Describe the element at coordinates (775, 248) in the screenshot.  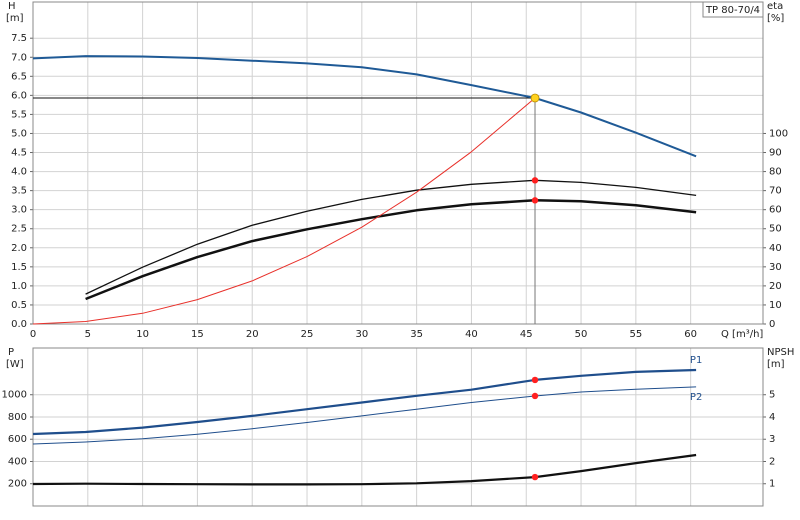
I see `y2-tick-label: 40` at that location.